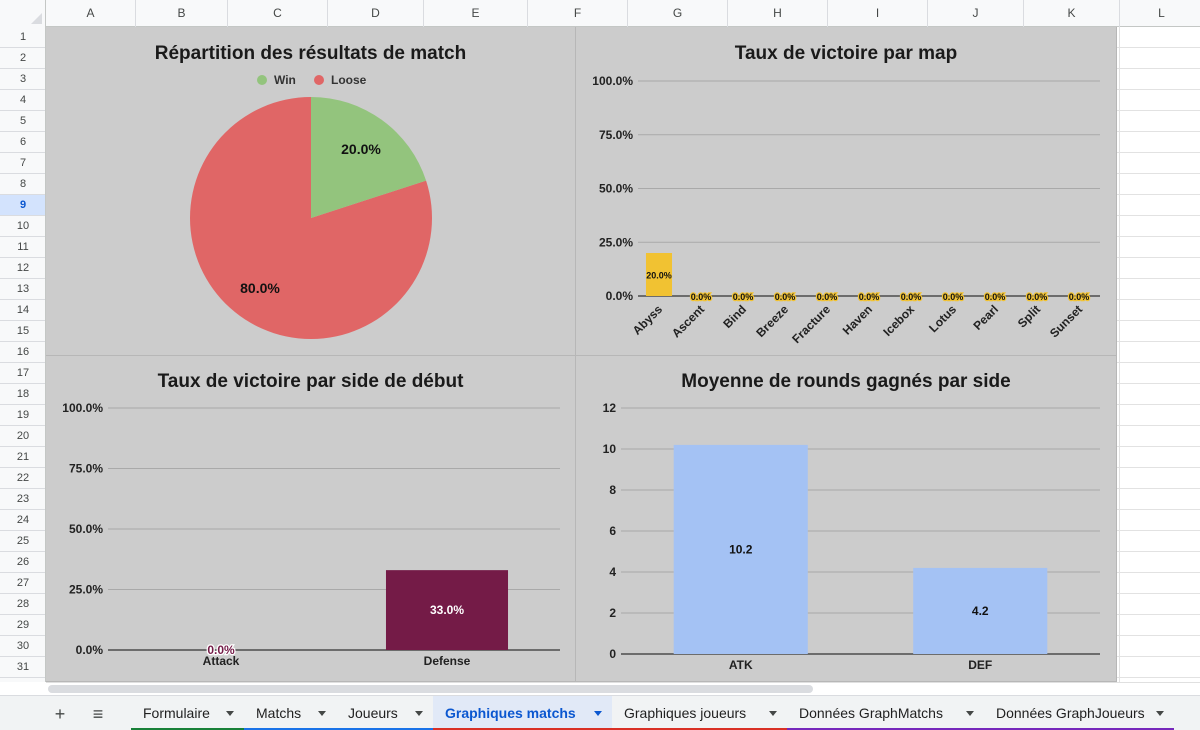 This screenshot has height=730, width=1200. What do you see at coordinates (1070, 713) in the screenshot?
I see `sheet-tab-label: Données GraphJoueurs` at bounding box center [1070, 713].